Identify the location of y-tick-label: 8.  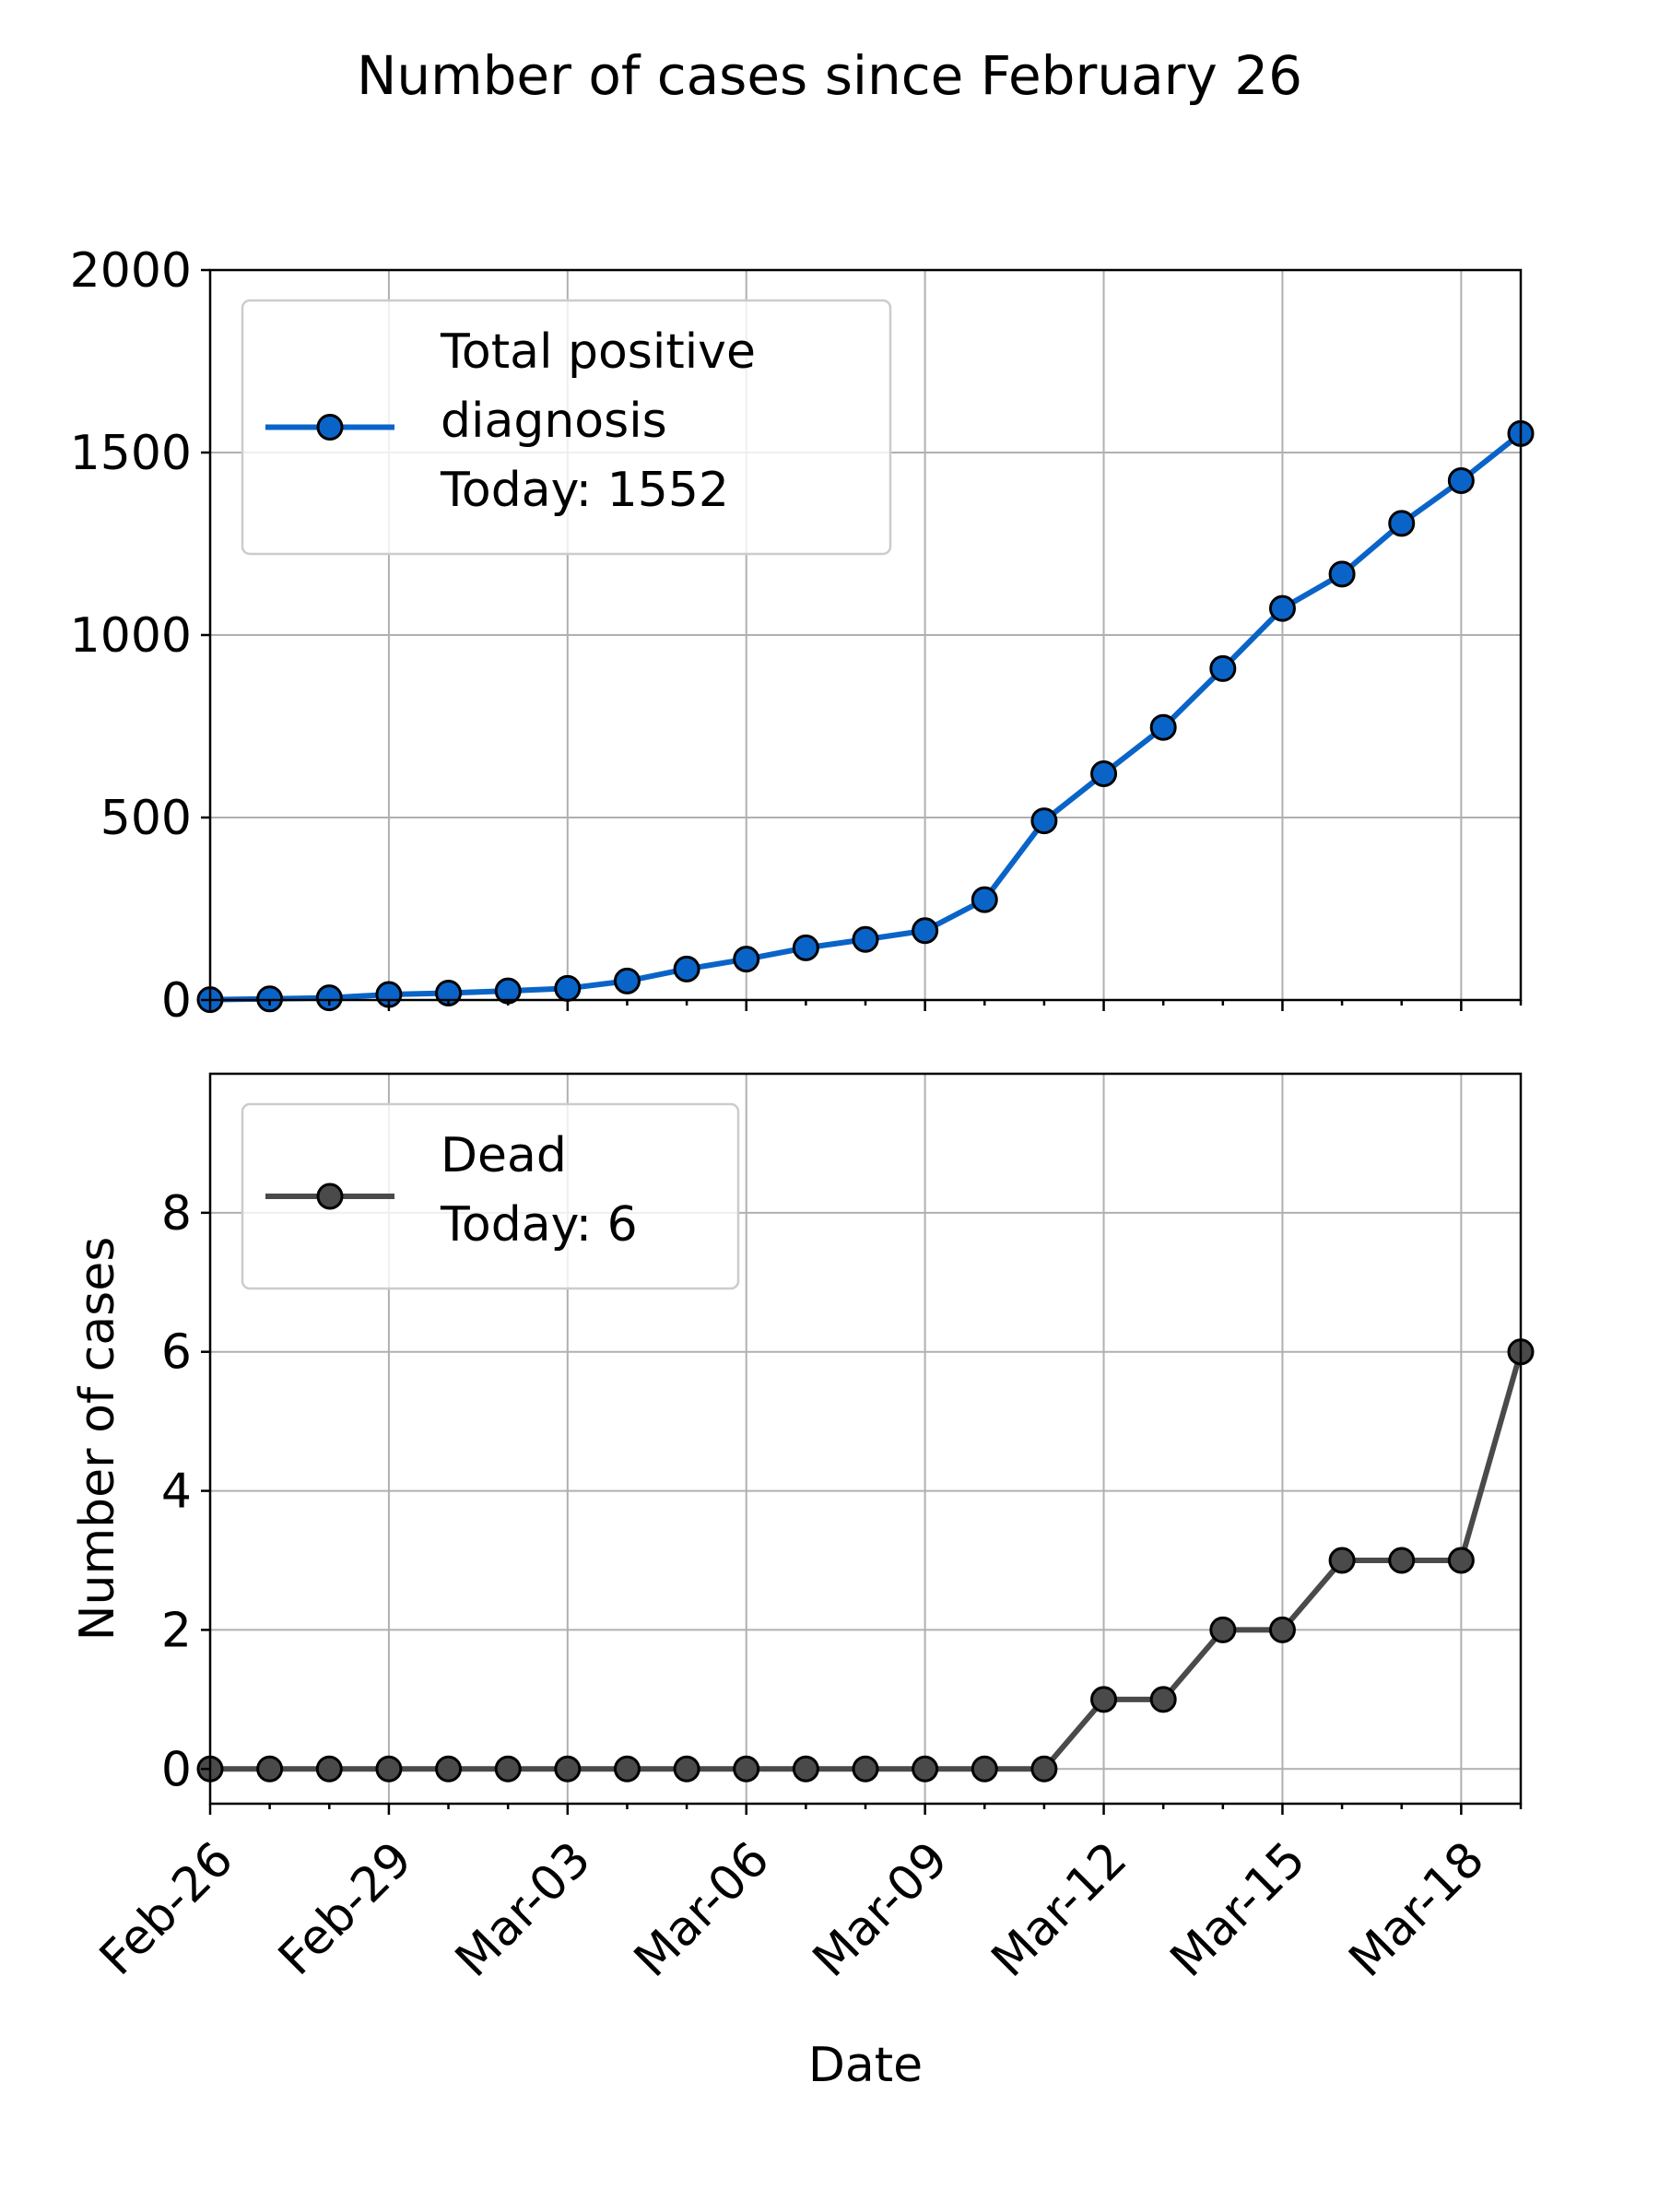
(176, 1213).